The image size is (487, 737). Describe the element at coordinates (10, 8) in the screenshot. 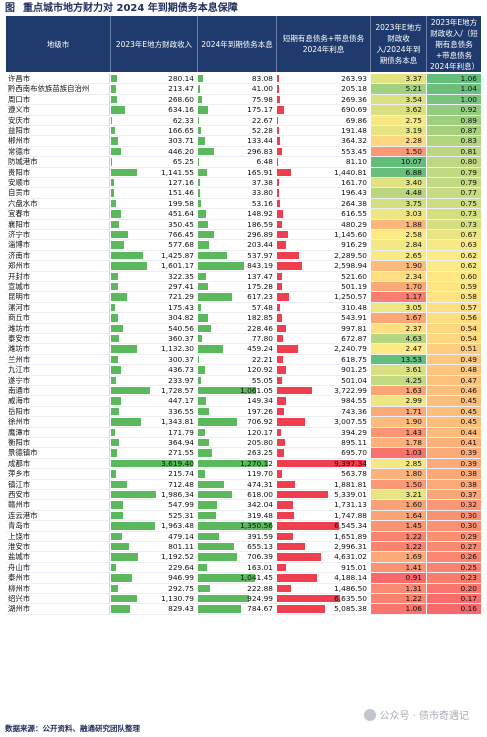

I see `figure-tag: 图` at that location.